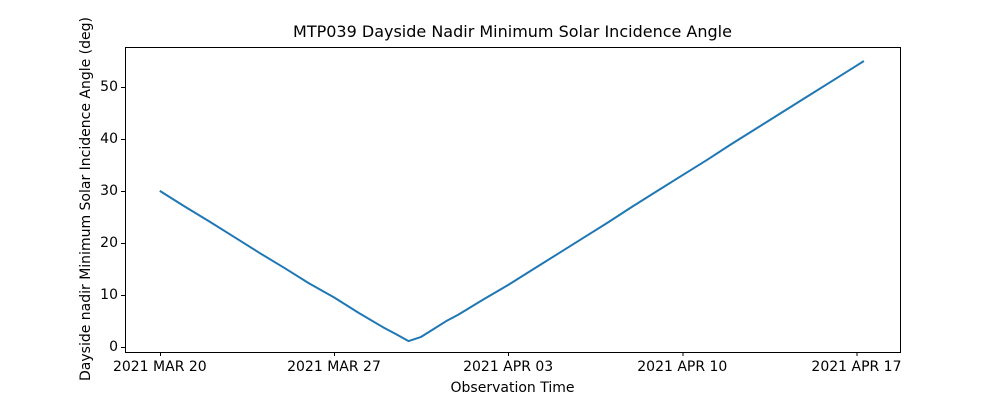 This screenshot has height=400, width=1000. Describe the element at coordinates (109, 87) in the screenshot. I see `y-tick-label: 50` at that location.